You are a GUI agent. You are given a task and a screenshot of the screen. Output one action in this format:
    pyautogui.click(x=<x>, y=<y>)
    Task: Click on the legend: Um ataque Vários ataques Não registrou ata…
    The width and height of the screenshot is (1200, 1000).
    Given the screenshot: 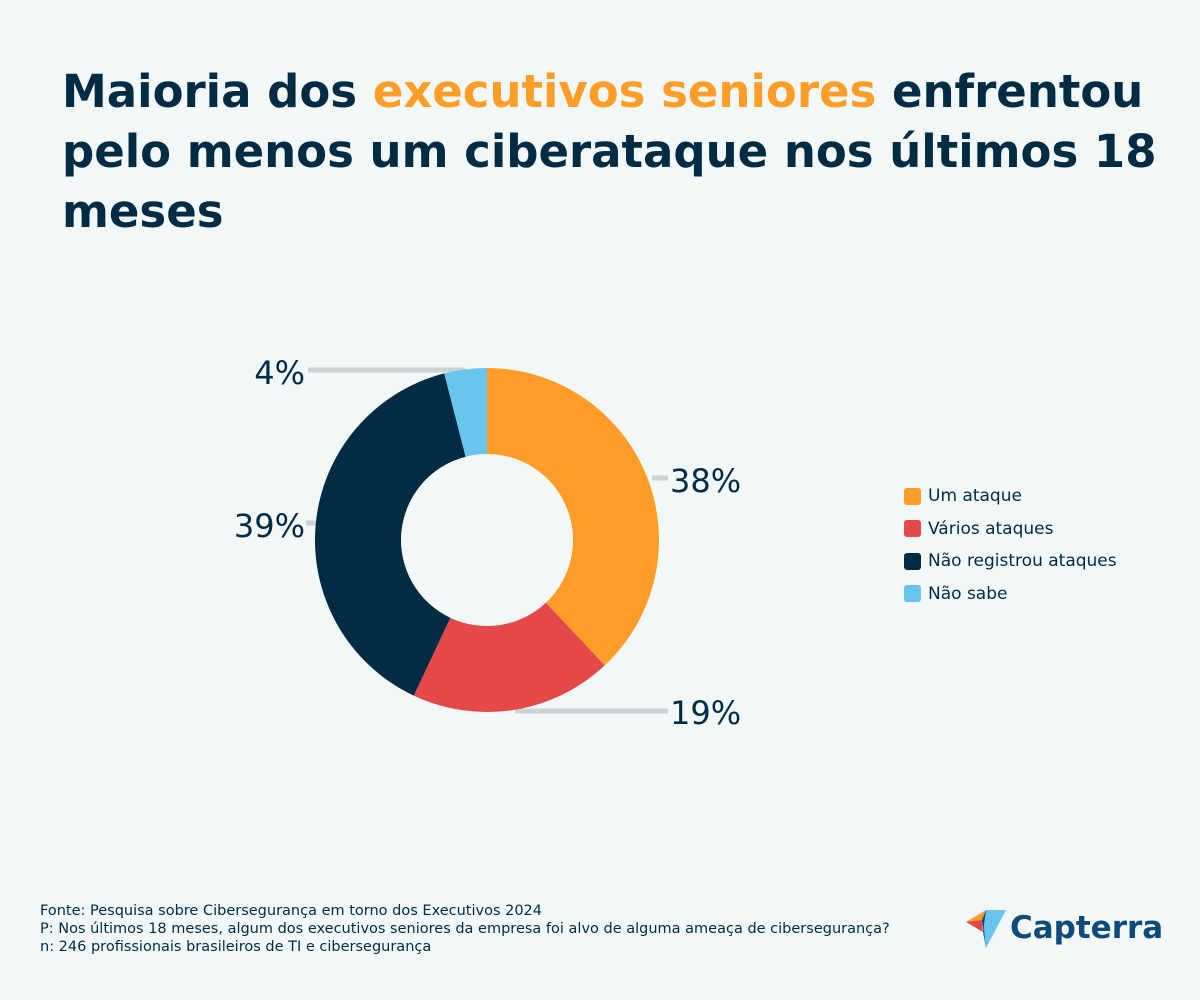 What is the action you would take?
    pyautogui.click(x=1010, y=545)
    